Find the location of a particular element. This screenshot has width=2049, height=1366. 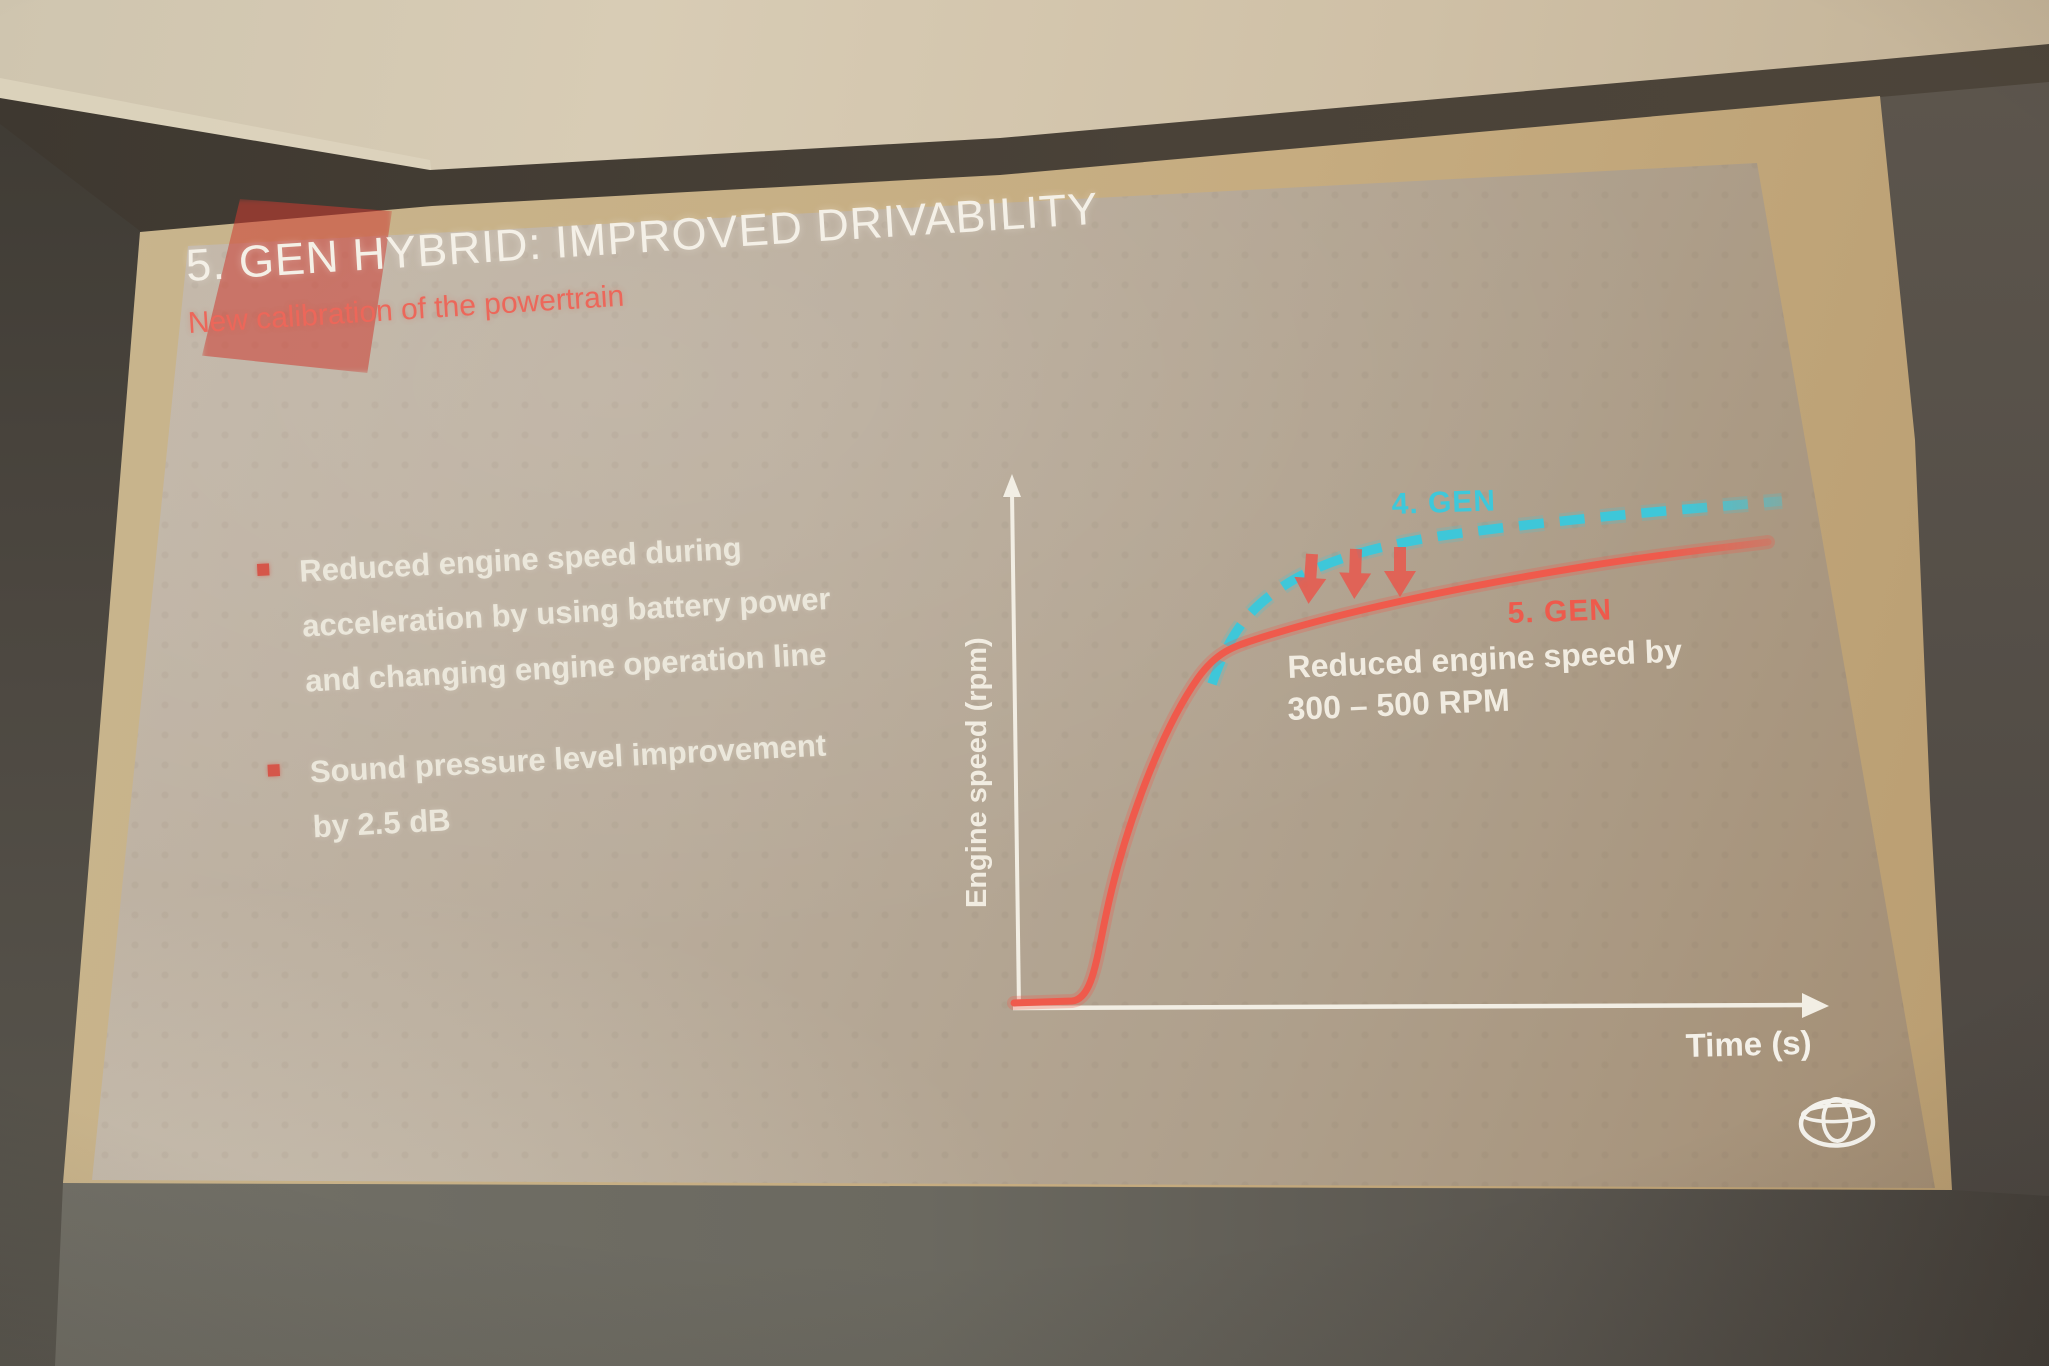

toyota-logo-icon is located at coordinates (1837, 1122).